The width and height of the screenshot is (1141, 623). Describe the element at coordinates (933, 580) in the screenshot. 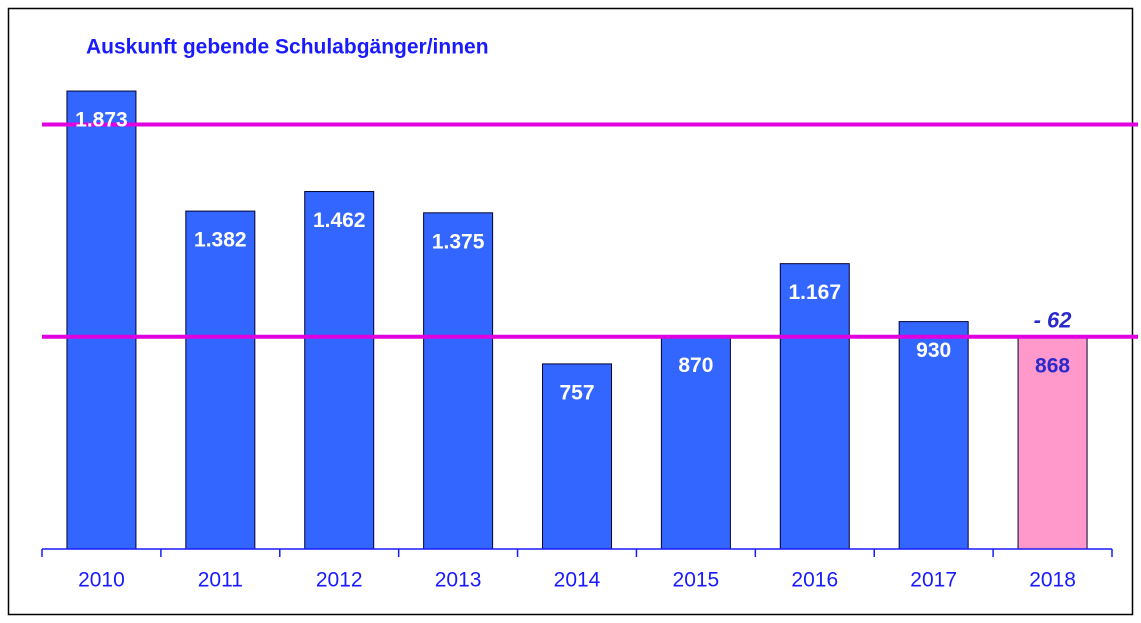

I see `x-tick-label: 2017` at that location.